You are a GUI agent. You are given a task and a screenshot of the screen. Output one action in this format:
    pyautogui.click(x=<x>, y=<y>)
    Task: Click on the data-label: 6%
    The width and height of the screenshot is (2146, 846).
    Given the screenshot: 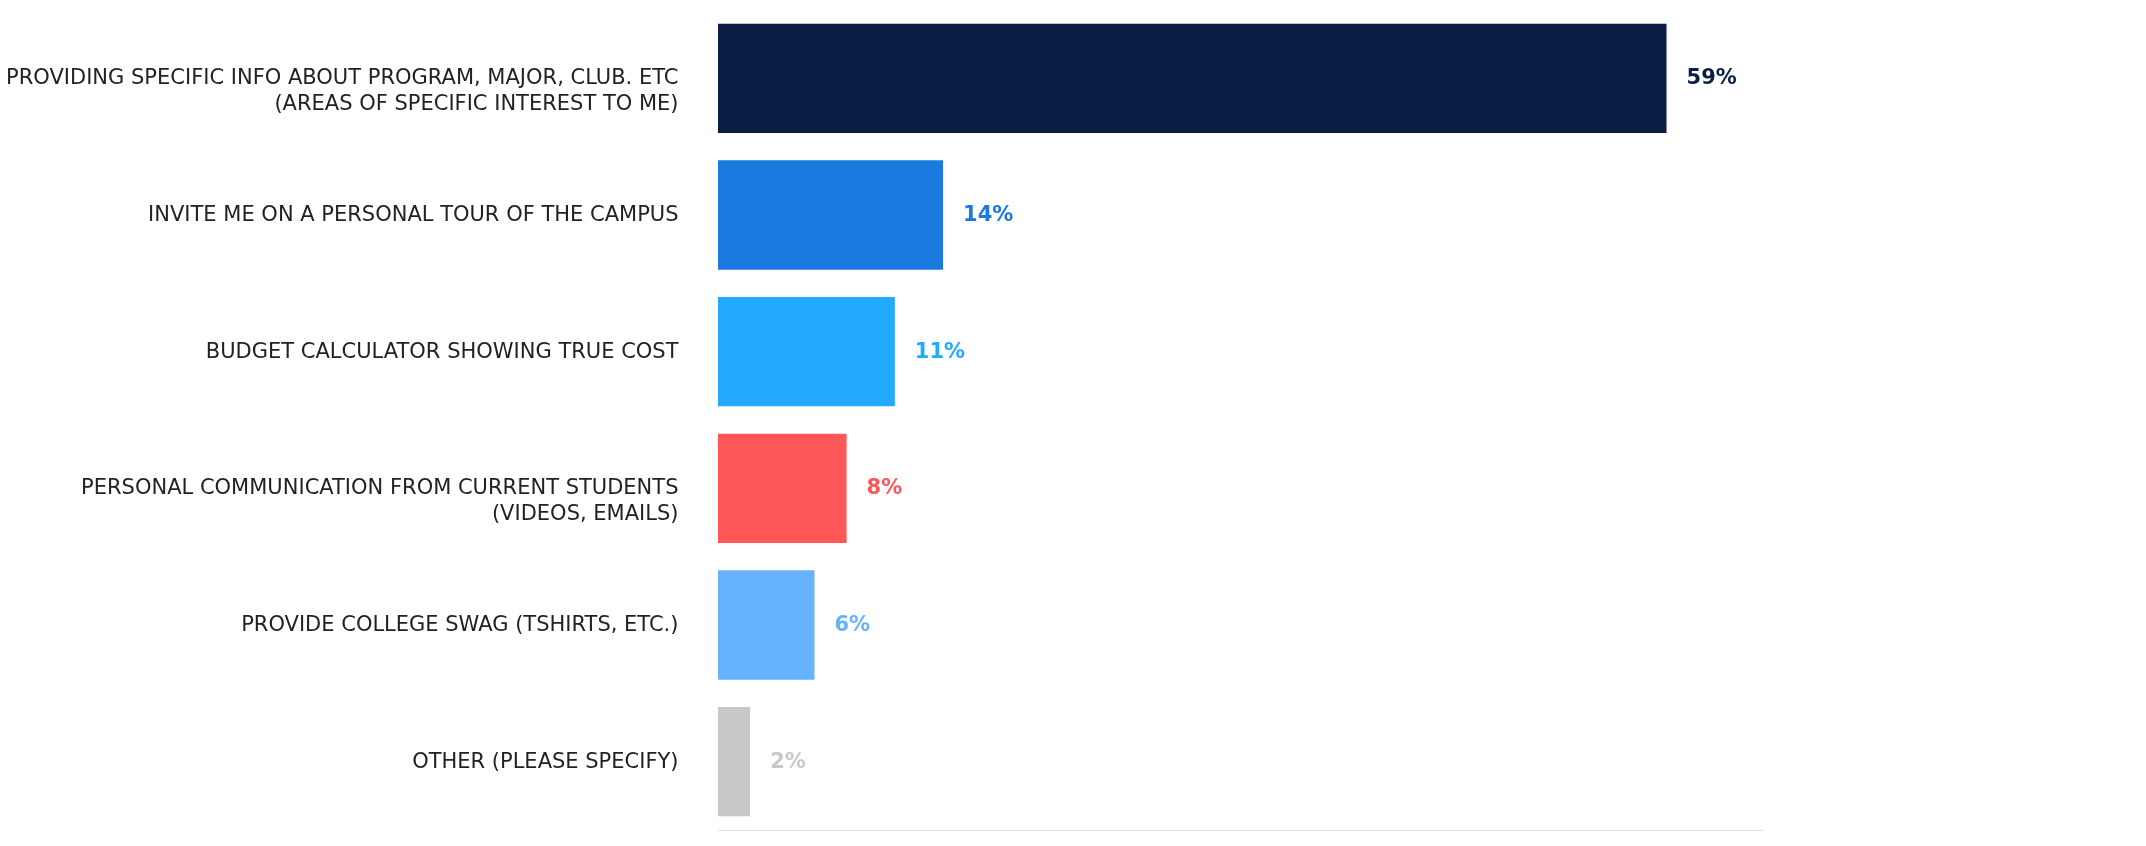 What is the action you would take?
    pyautogui.click(x=852, y=624)
    